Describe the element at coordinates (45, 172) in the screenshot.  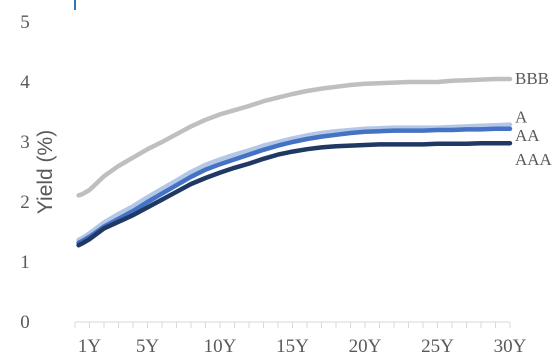
I see `y-axis-title: Yield (%)` at that location.